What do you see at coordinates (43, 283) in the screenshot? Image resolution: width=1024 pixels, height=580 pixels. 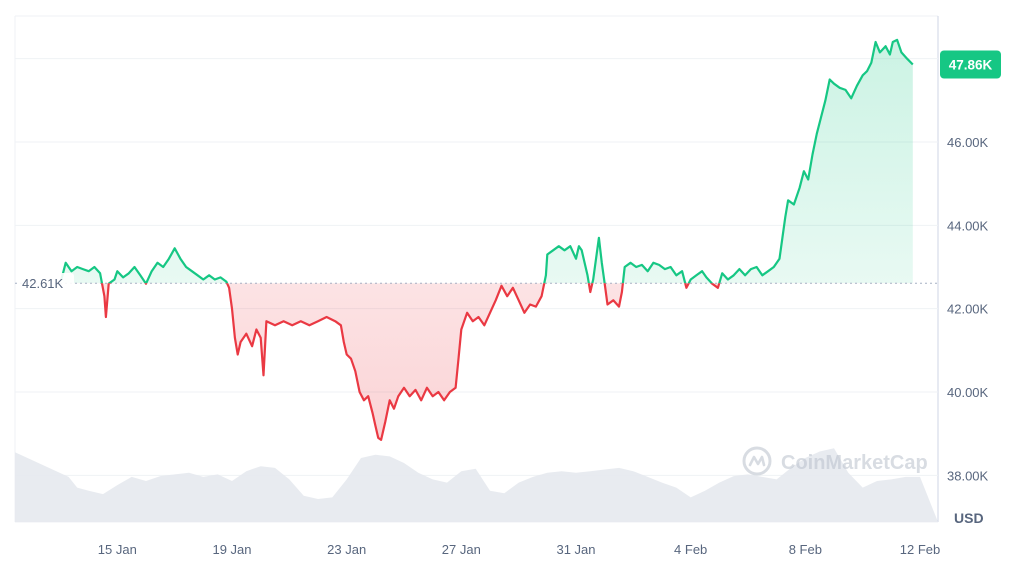 I see `baseline-label-text: 42.61K` at bounding box center [43, 283].